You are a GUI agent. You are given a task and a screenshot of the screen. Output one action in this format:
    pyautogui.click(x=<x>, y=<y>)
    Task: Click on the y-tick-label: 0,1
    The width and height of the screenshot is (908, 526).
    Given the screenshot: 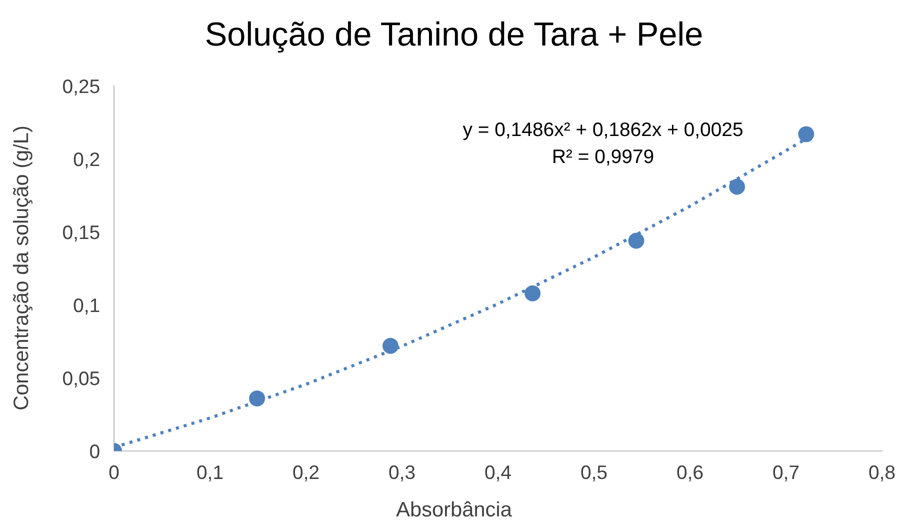 What is the action you would take?
    pyautogui.click(x=87, y=306)
    